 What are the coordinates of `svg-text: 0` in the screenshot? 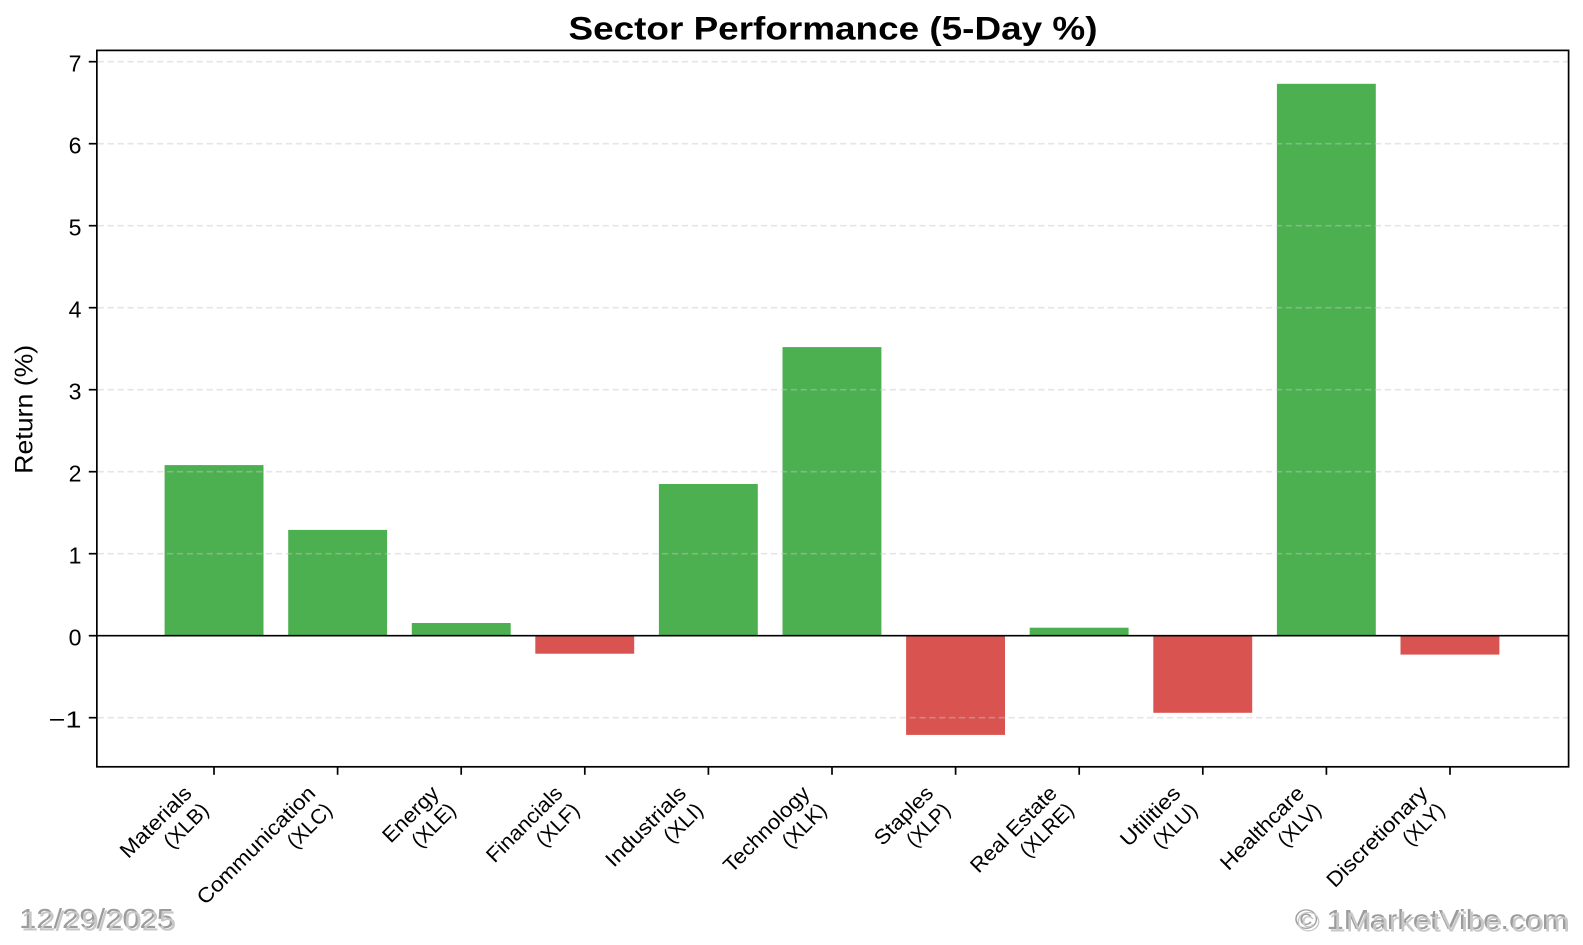 It's located at (75, 638).